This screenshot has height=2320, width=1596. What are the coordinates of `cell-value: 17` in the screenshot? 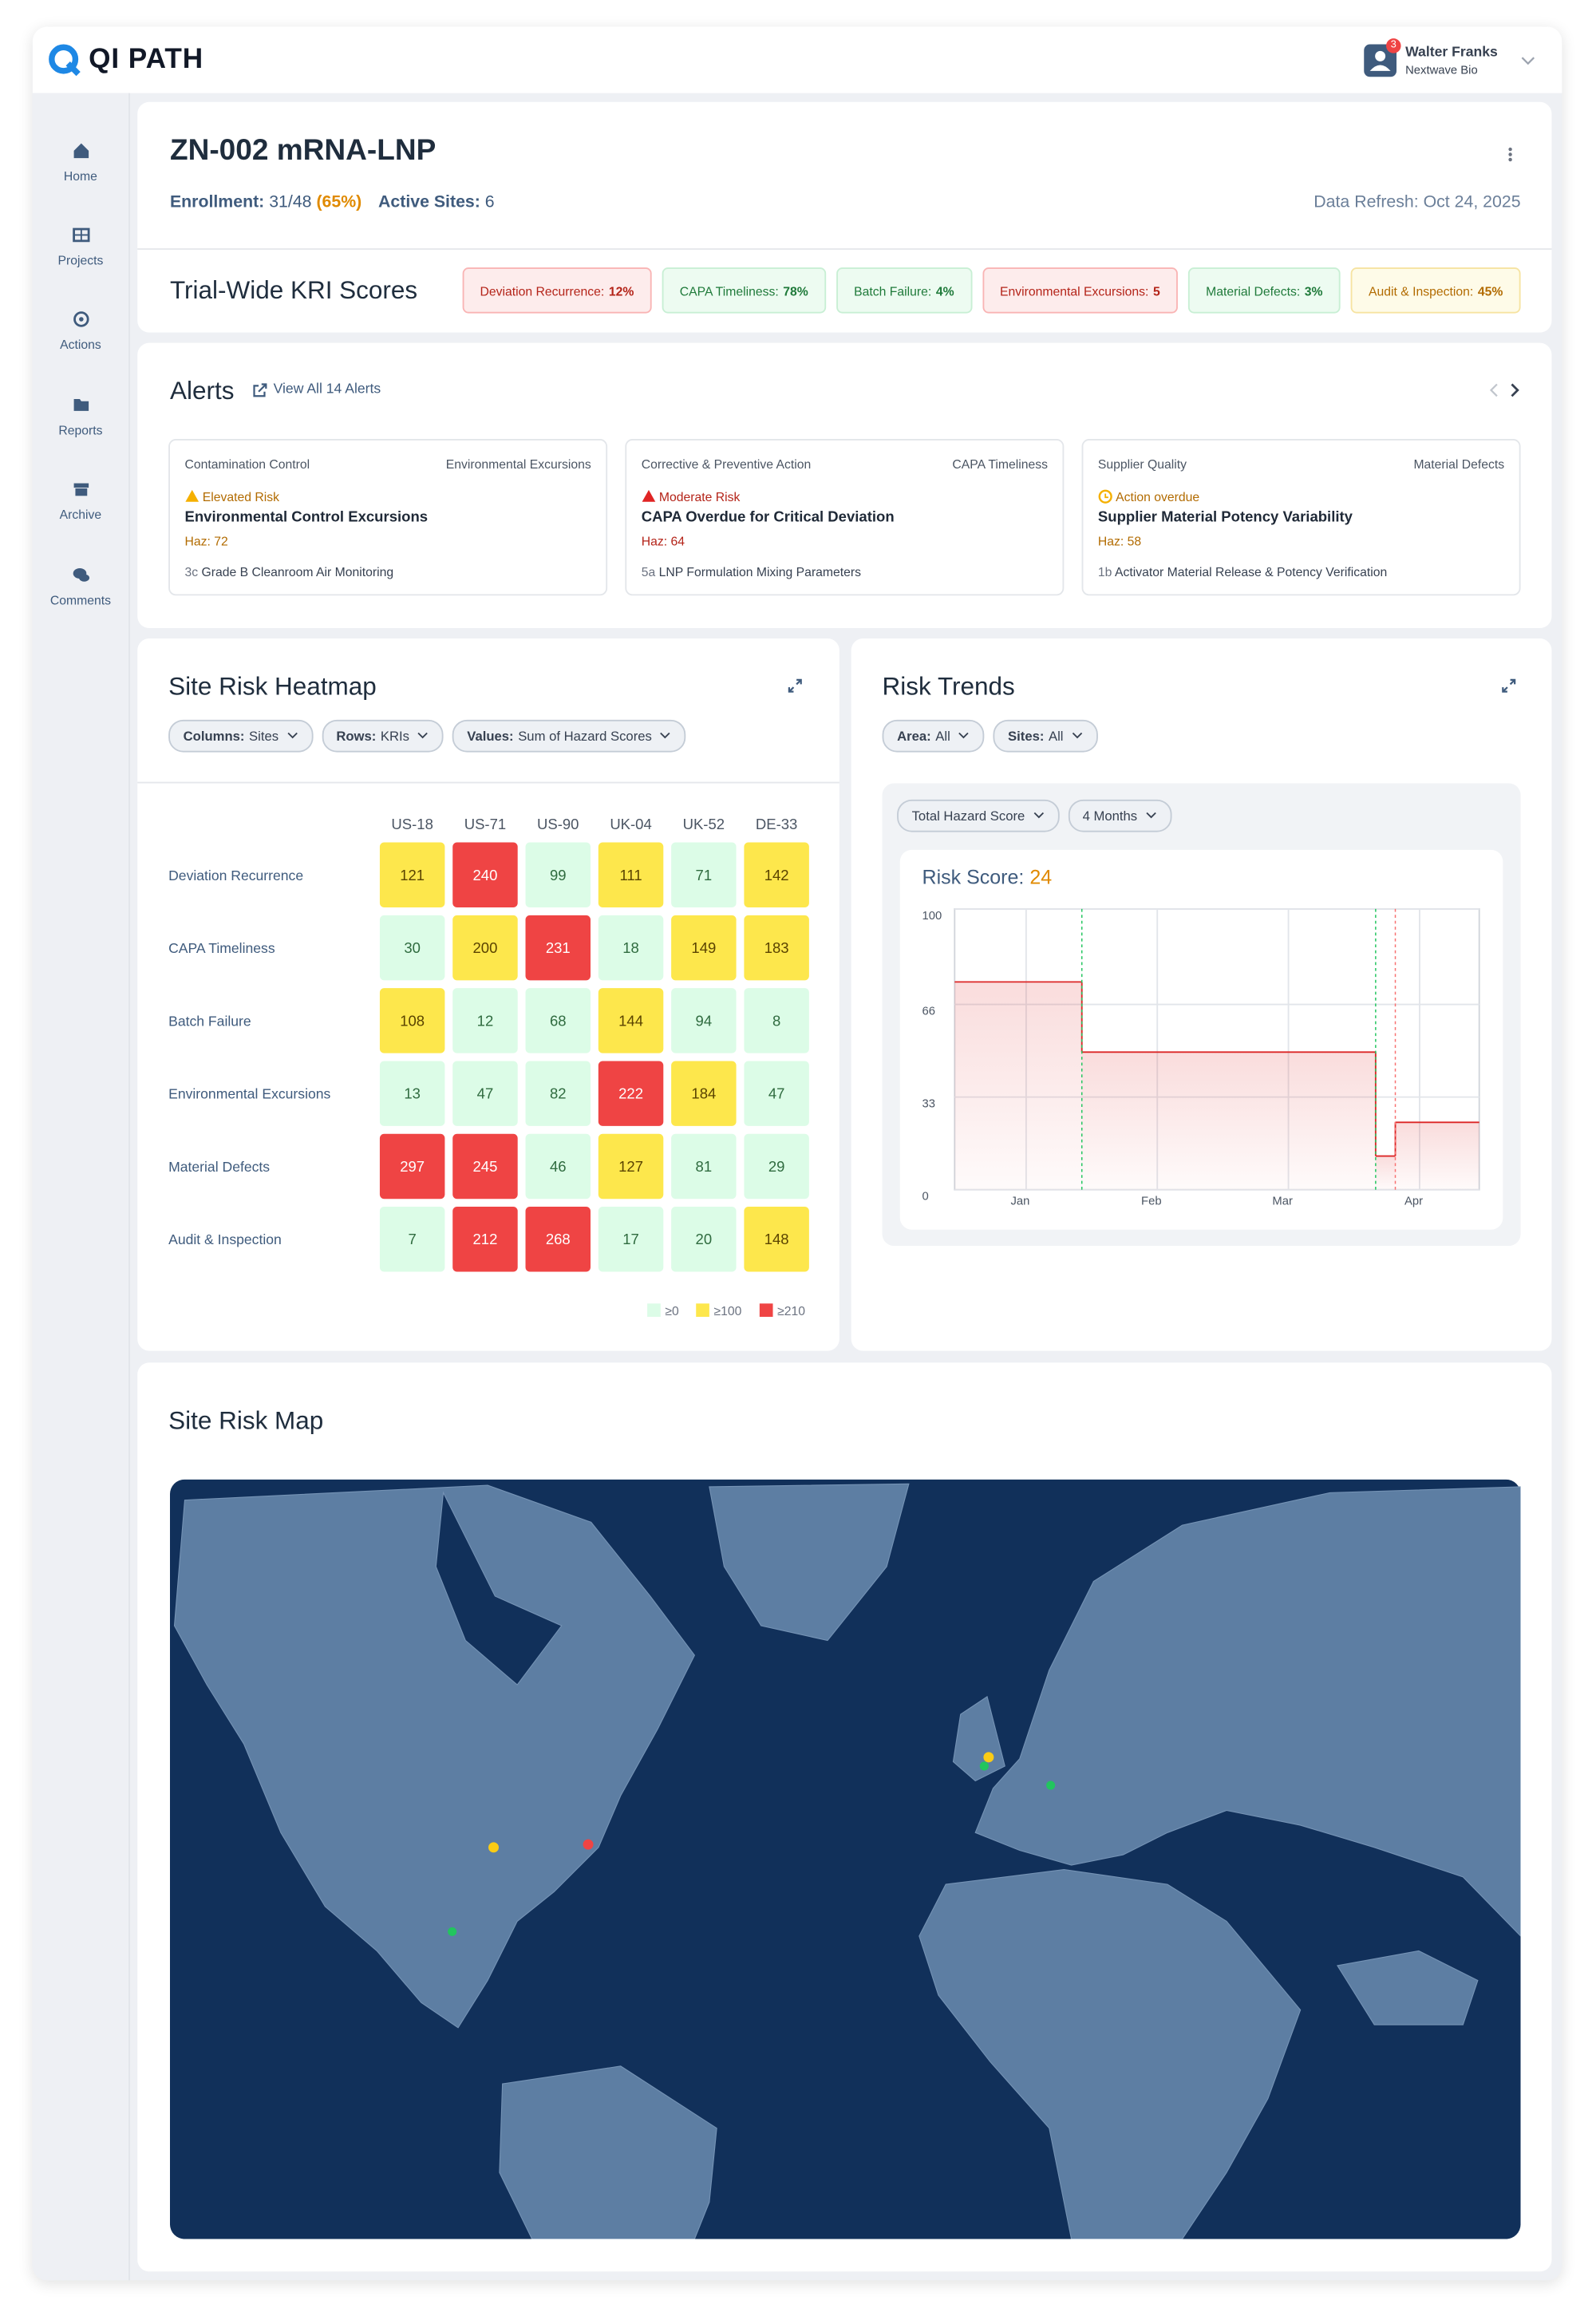 It's located at (630, 1239).